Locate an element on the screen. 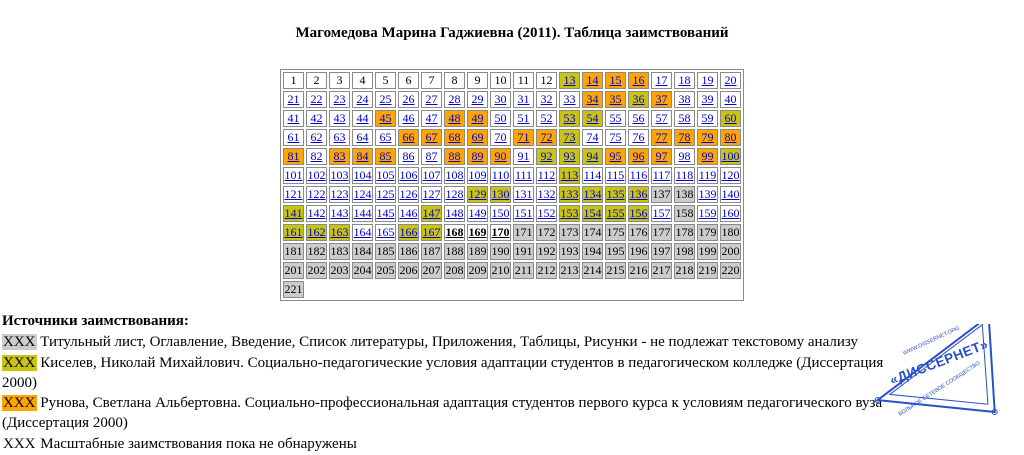 The height and width of the screenshot is (455, 1024). page-link-91: 91 is located at coordinates (523, 156).